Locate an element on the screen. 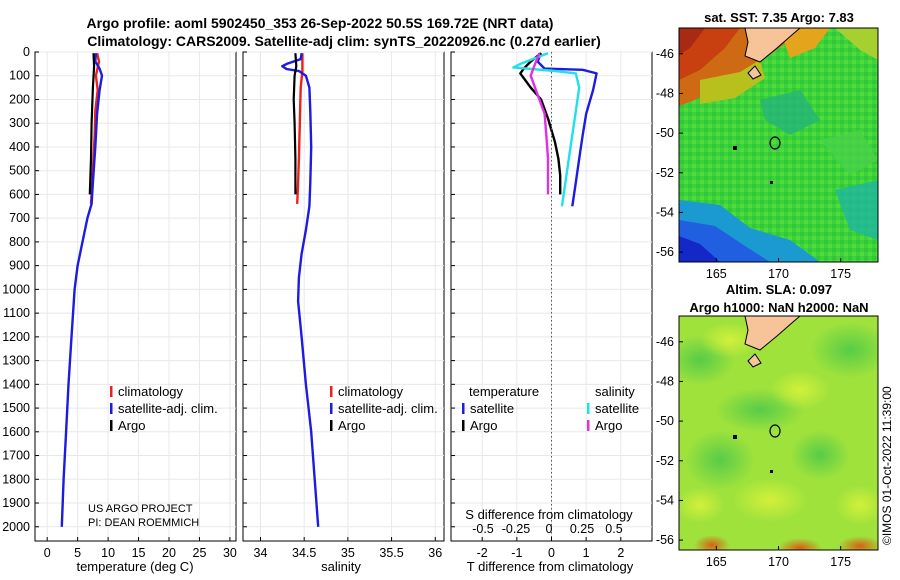 The height and width of the screenshot is (580, 900). credit-project: US ARGO PROJECT is located at coordinates (140, 509).